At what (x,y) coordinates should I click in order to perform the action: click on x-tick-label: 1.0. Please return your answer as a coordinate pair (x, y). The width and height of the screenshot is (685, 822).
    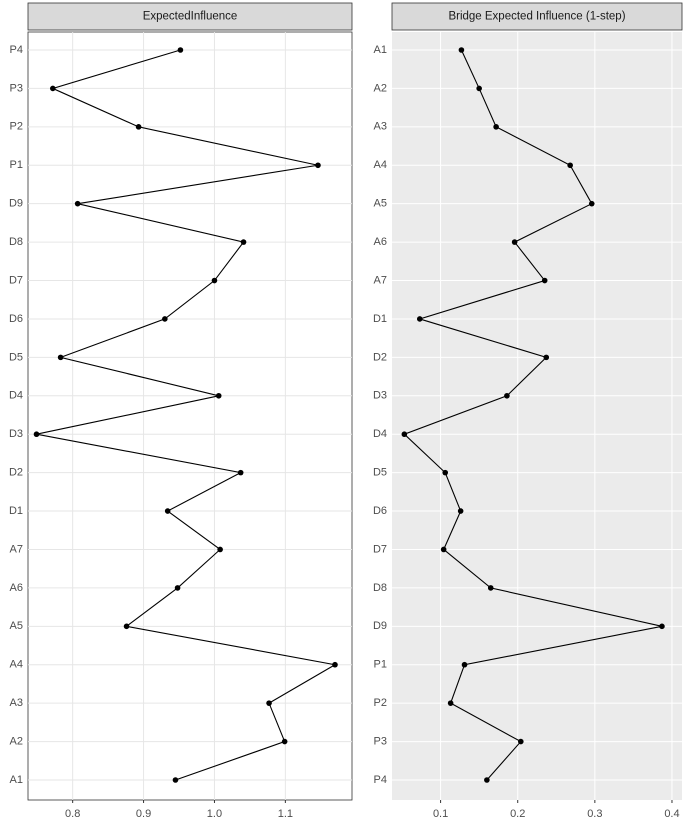
    Looking at the image, I should click on (214, 814).